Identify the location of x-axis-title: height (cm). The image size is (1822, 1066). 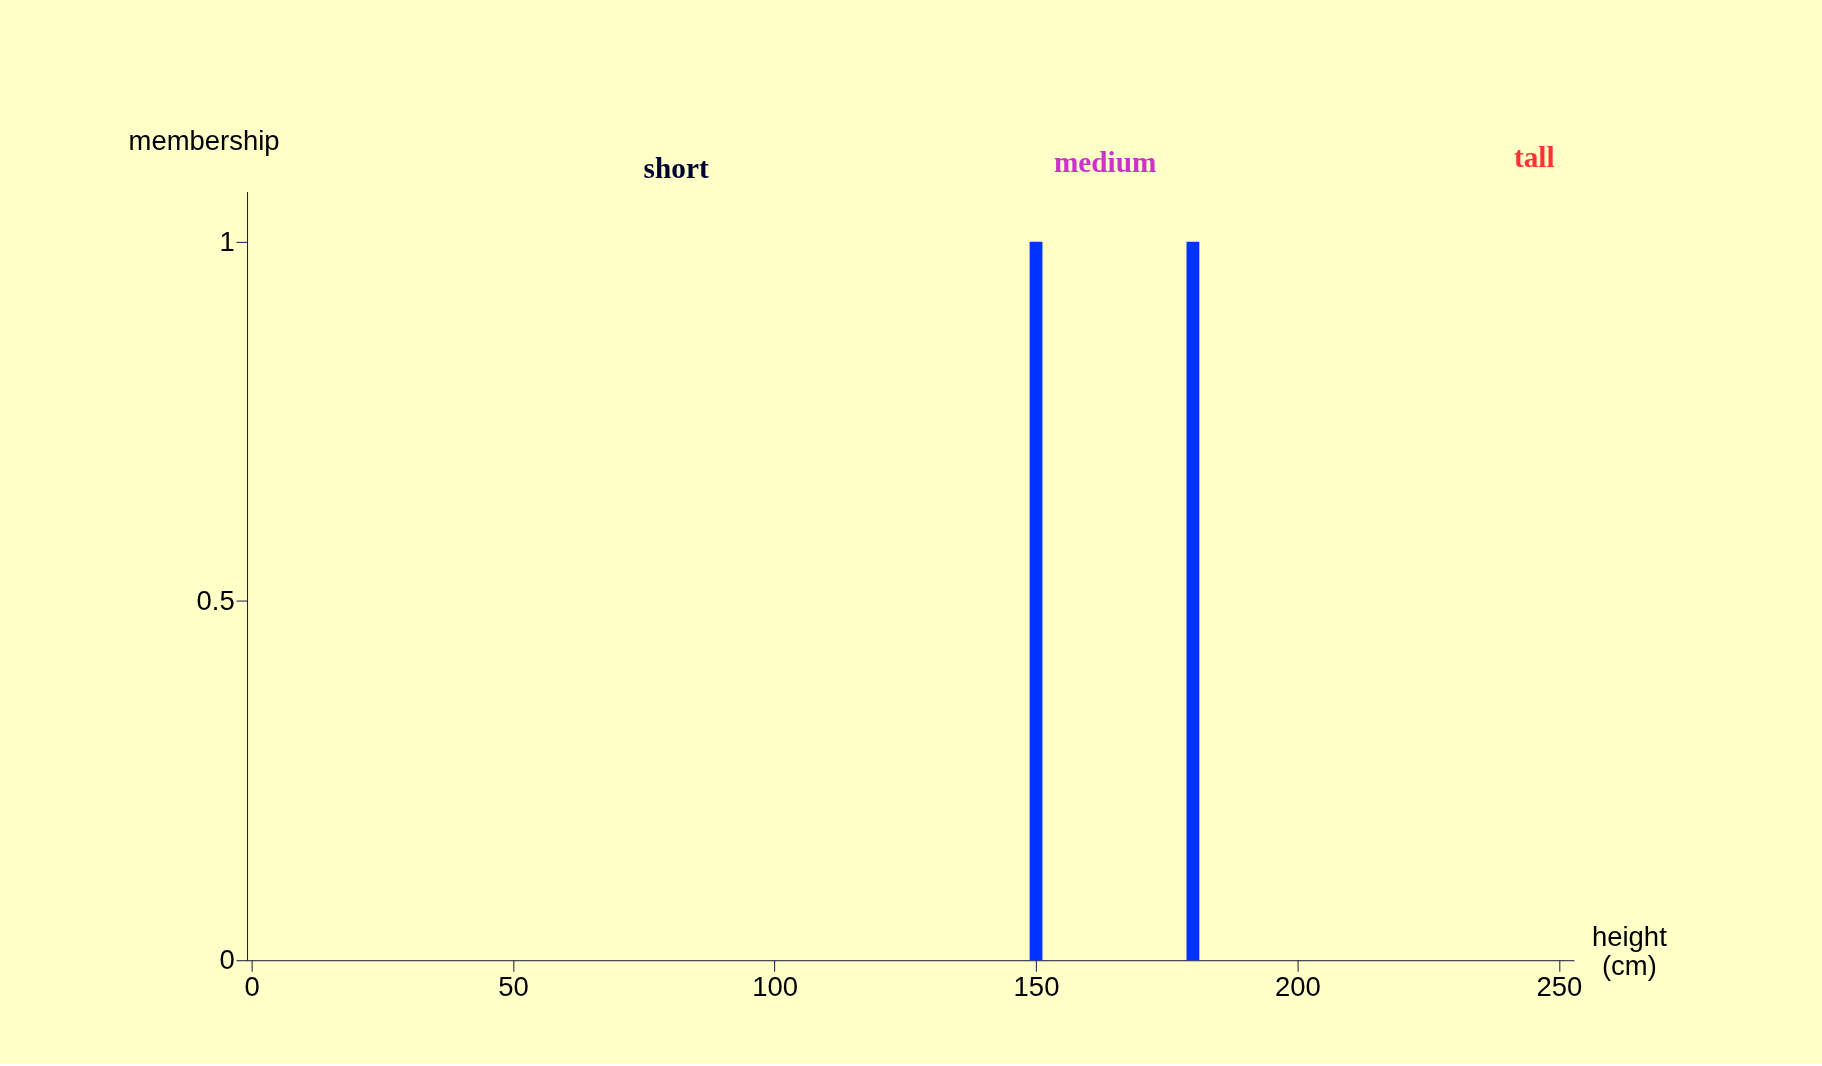
(1629, 951).